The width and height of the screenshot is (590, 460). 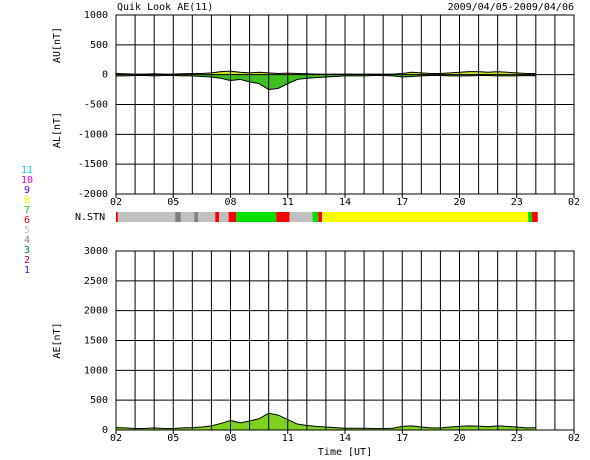 I want to click on legend-entry: 10, so click(x=27, y=180).